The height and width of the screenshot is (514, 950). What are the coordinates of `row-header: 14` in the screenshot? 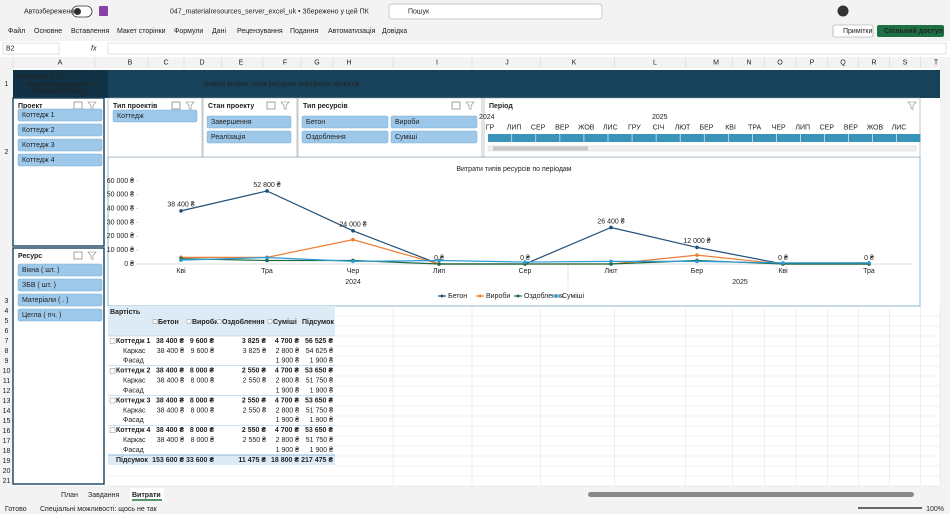 It's located at (7, 411).